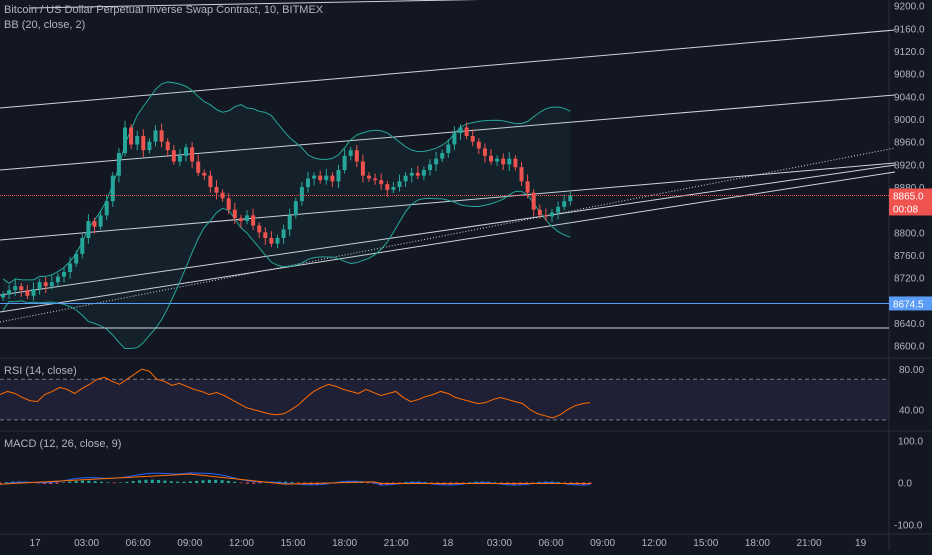 This screenshot has width=932, height=555. Describe the element at coordinates (909, 29) in the screenshot. I see `price-tick-label: 9160.0` at that location.